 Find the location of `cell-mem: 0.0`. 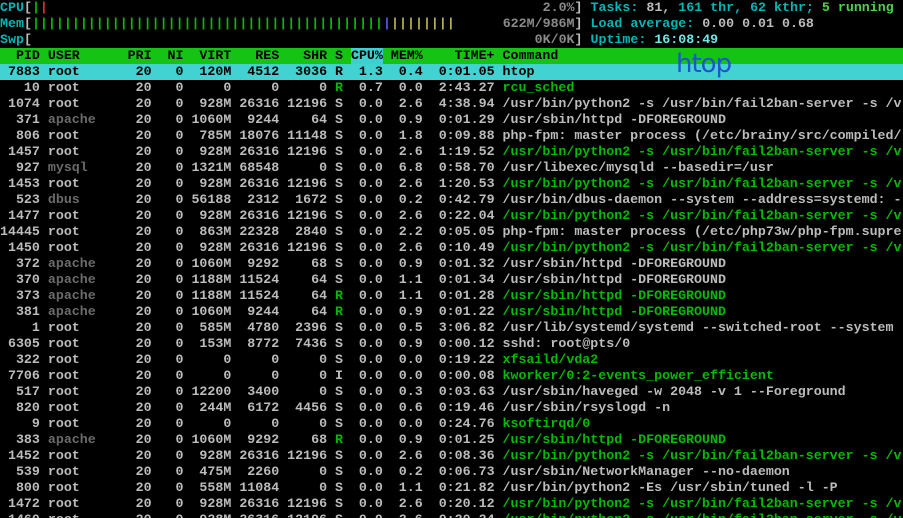

cell-mem: 0.0 is located at coordinates (410, 87).